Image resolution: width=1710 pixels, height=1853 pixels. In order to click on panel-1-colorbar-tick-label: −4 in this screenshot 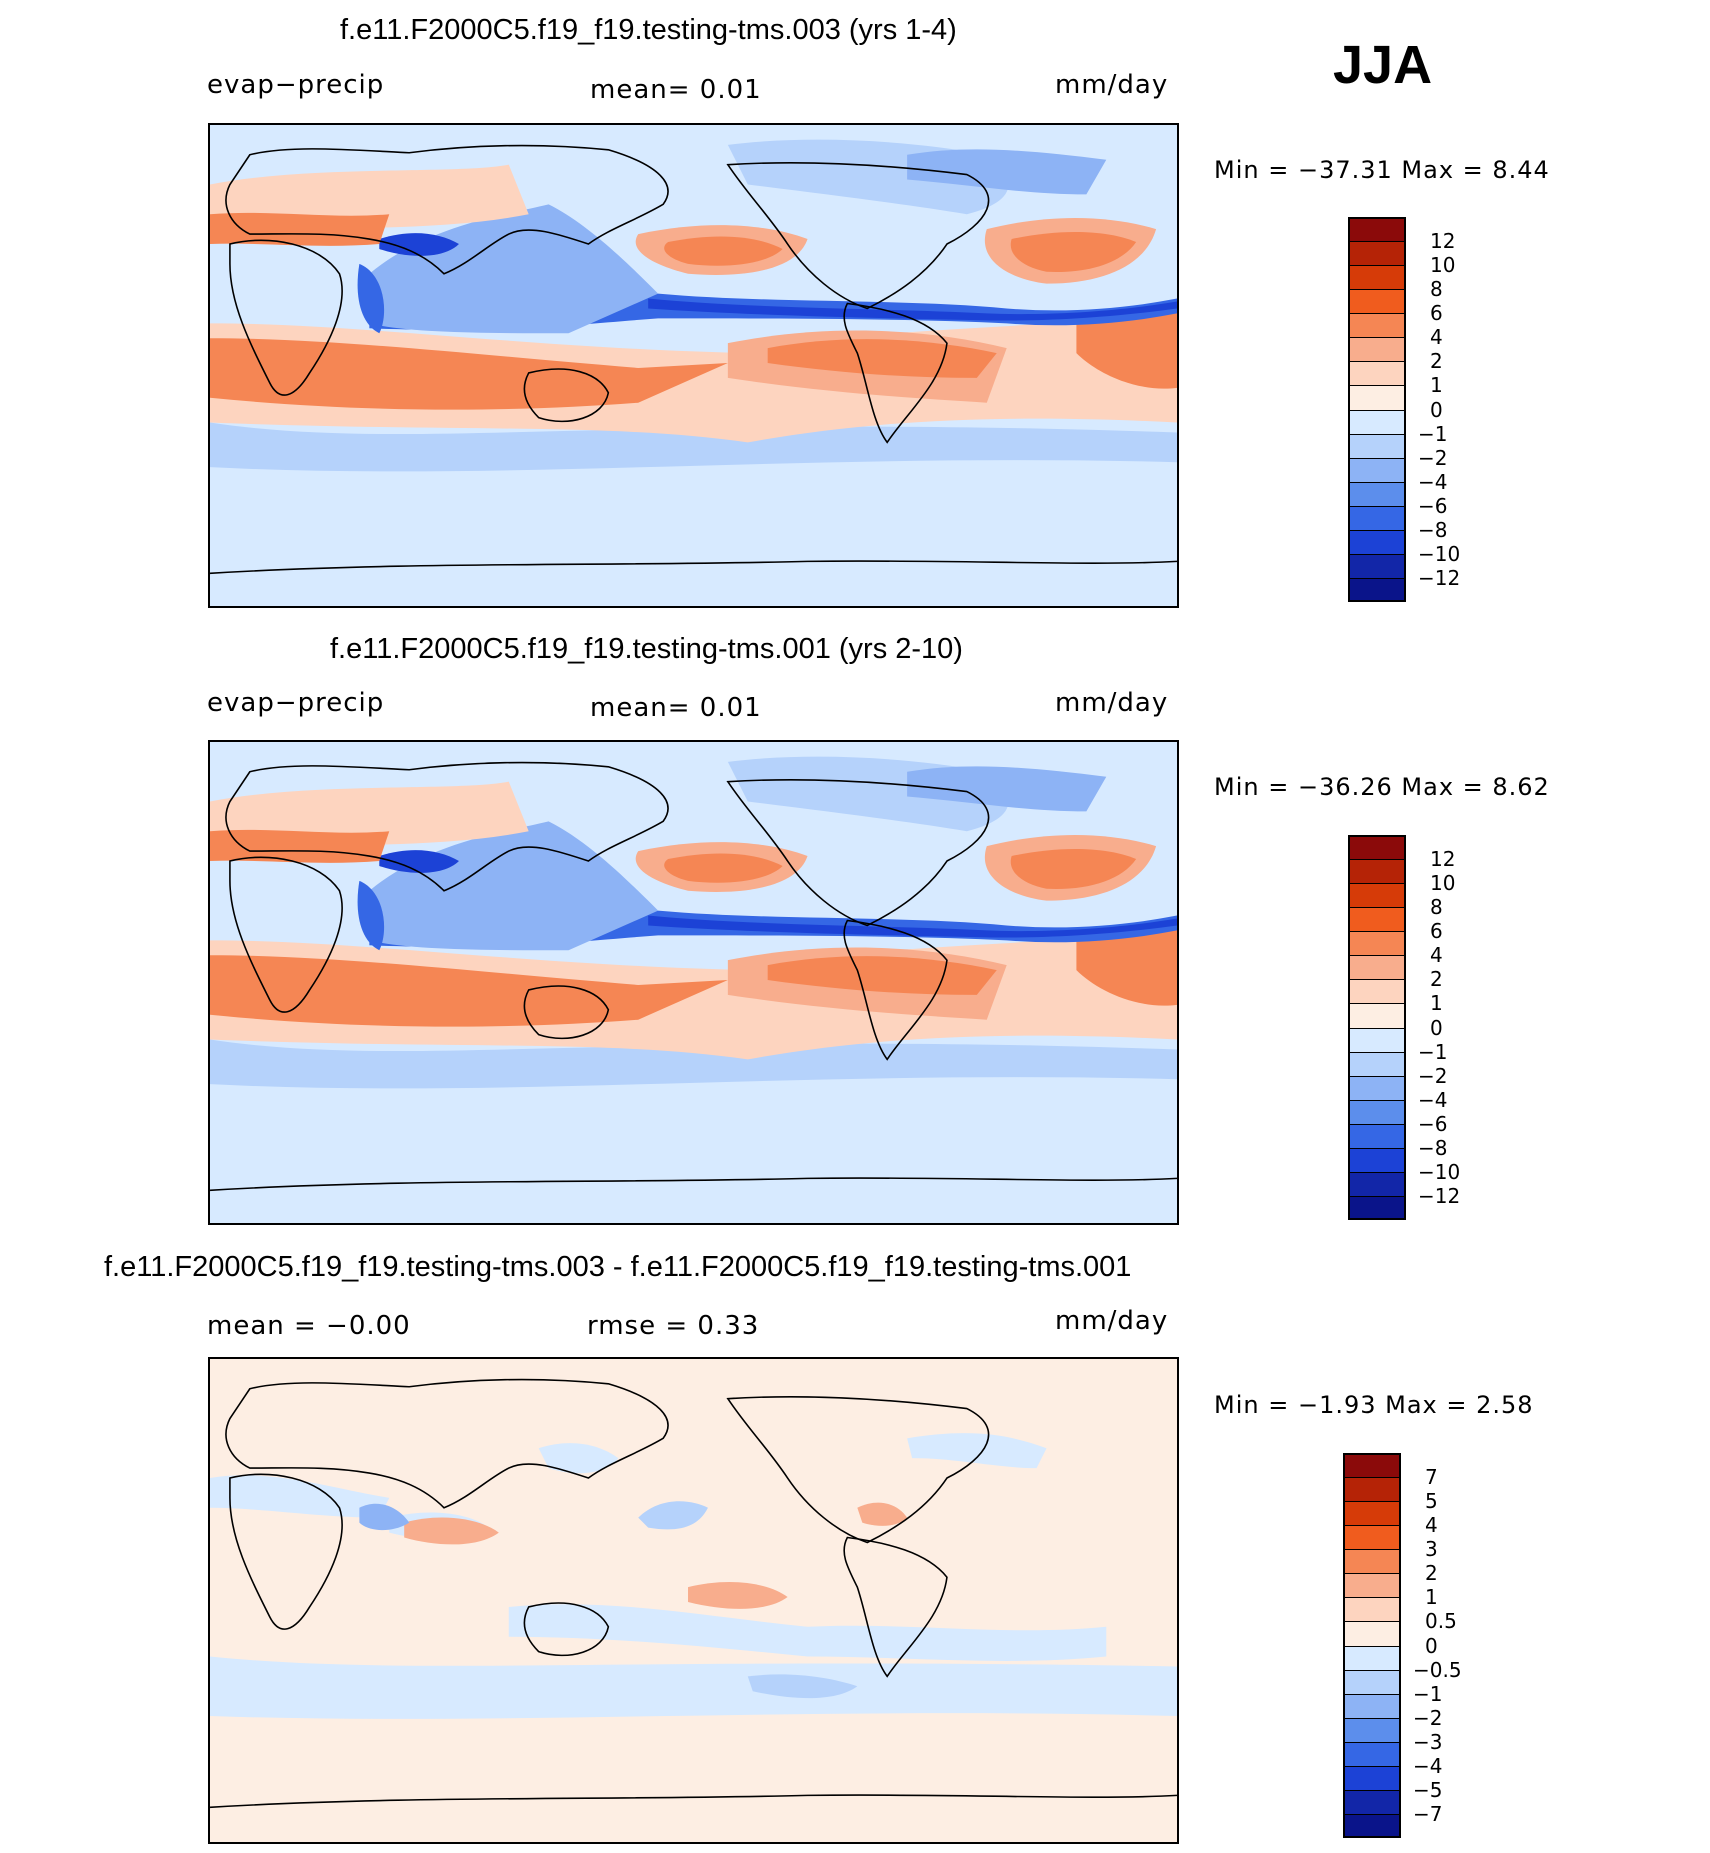, I will do `click(1433, 481)`.